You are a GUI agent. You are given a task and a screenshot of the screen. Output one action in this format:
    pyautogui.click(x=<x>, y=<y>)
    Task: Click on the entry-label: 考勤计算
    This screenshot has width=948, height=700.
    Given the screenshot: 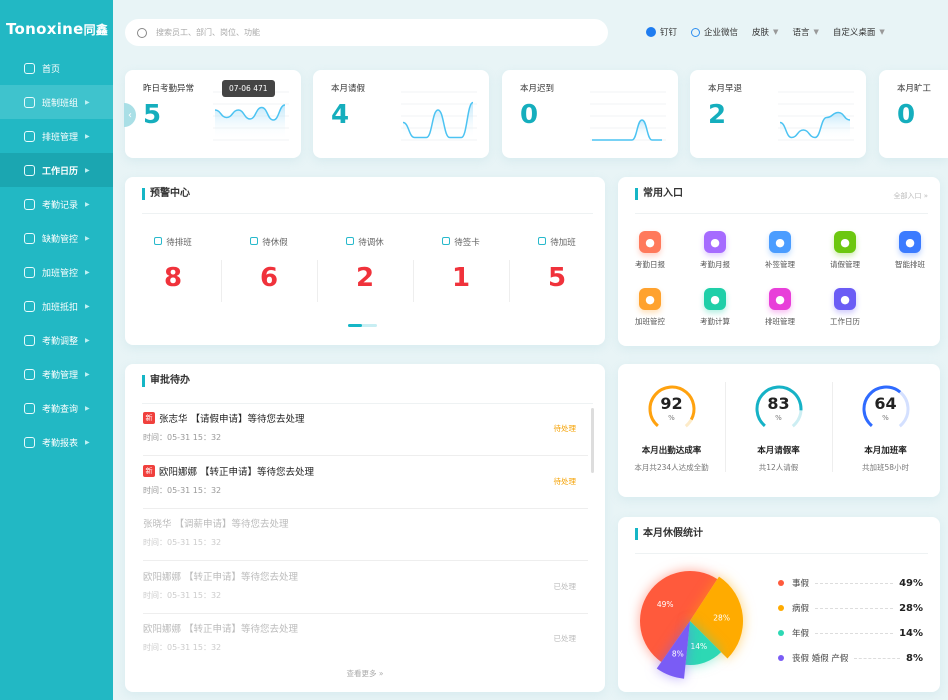 What is the action you would take?
    pyautogui.click(x=715, y=321)
    